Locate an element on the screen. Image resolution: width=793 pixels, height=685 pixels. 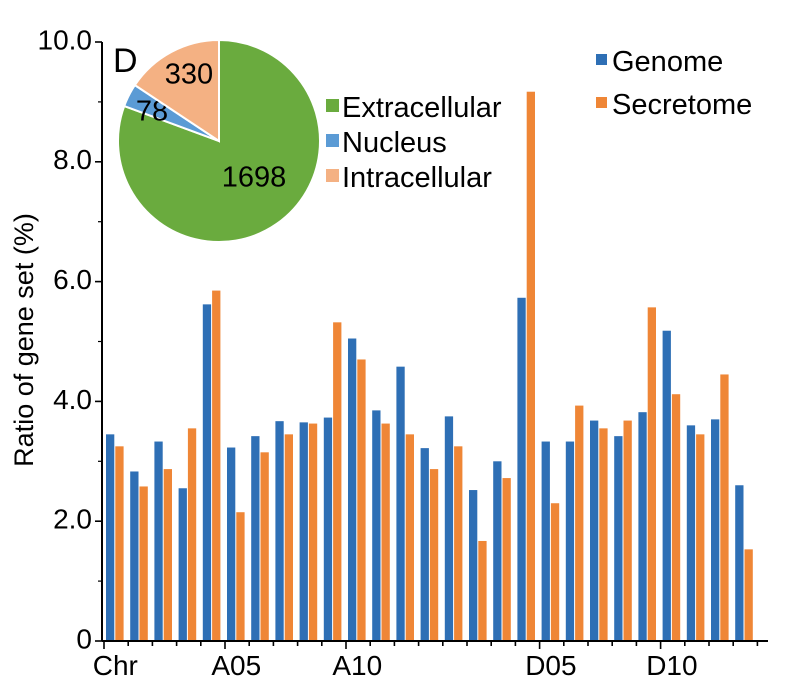
y-tick-label: 0 is located at coordinates (84, 638).